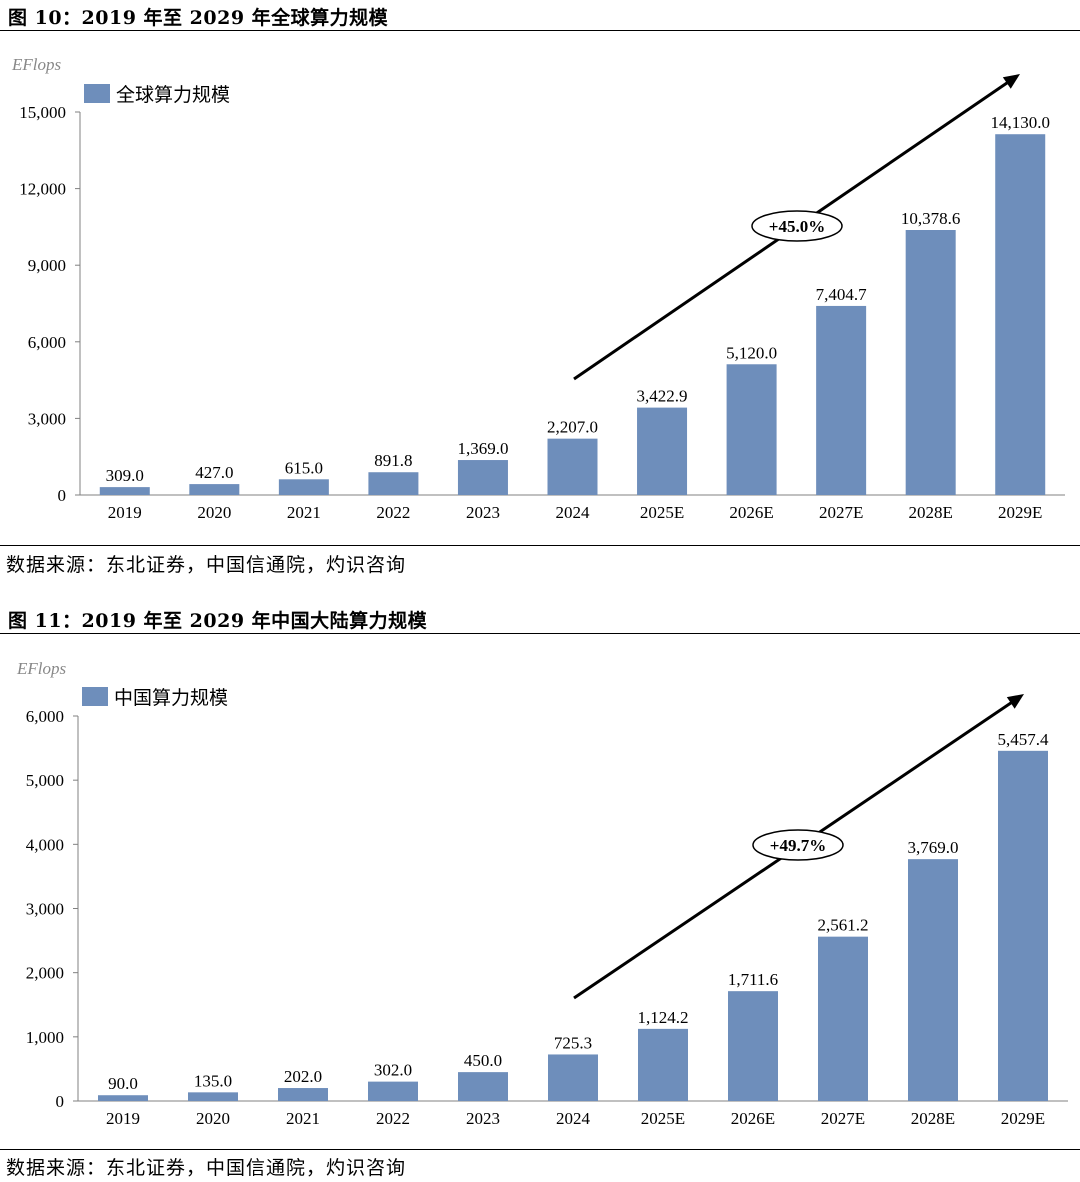  What do you see at coordinates (933, 847) in the screenshot?
I see `data-label-2028E: 3,769.0` at bounding box center [933, 847].